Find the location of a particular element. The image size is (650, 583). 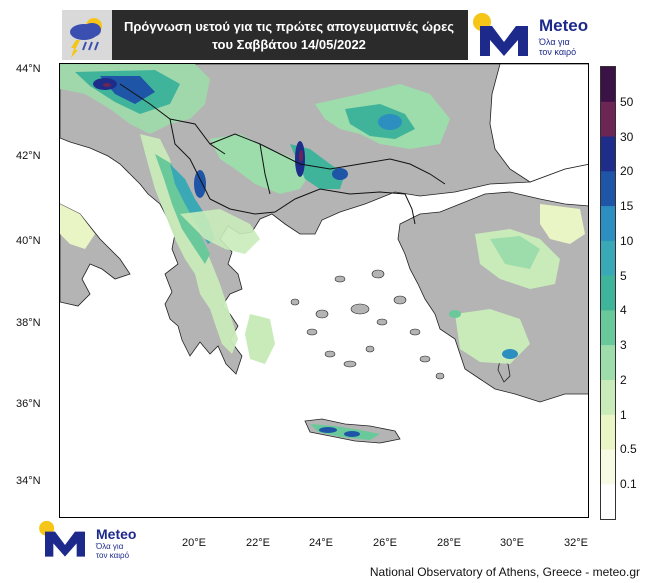

country-borders is located at coordinates (282, 154).